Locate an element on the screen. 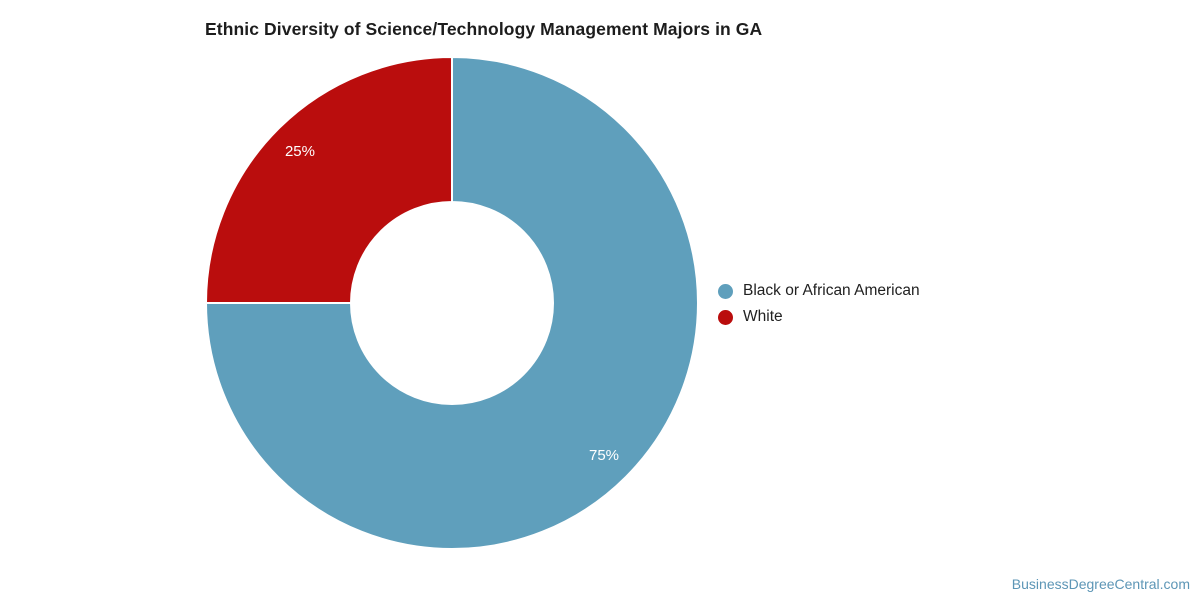 Image resolution: width=1200 pixels, height=600 pixels. legend-item-black-or-african-american: Black or African American is located at coordinates (819, 291).